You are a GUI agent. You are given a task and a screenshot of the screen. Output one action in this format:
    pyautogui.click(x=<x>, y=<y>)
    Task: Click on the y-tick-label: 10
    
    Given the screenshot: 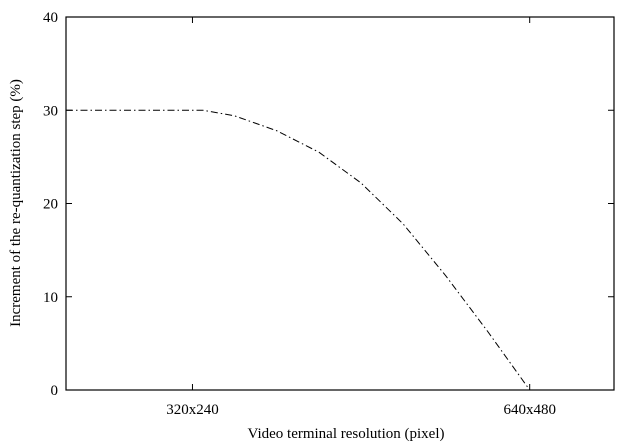 What is the action you would take?
    pyautogui.click(x=50, y=298)
    